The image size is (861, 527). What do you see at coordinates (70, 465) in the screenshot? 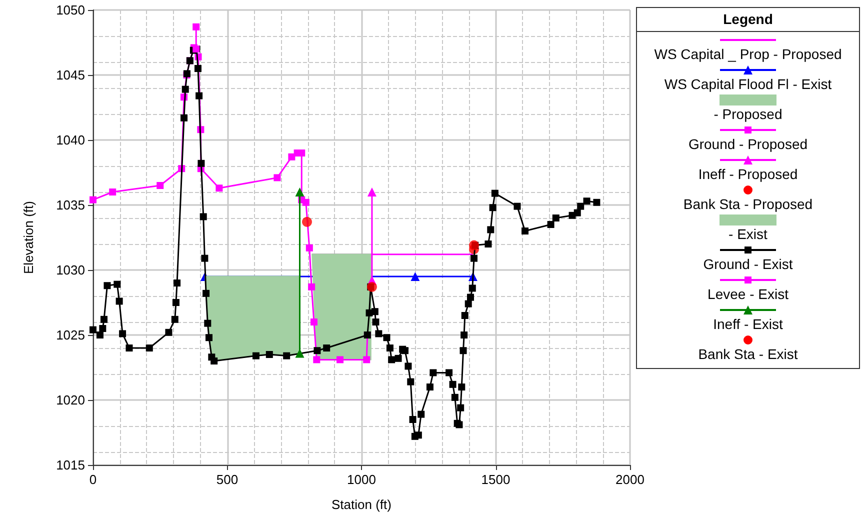
I see `y-tick-label: 1015` at bounding box center [70, 465].